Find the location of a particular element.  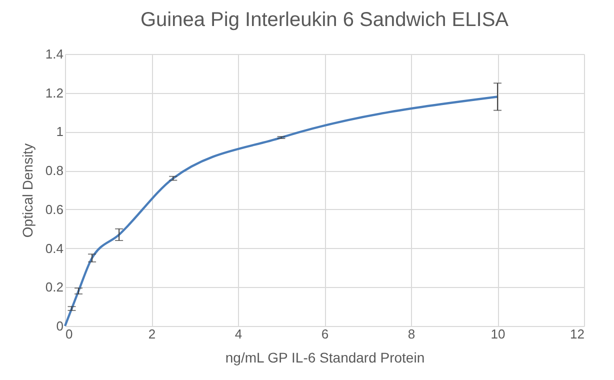

x-tick-label: 0 is located at coordinates (69, 334).